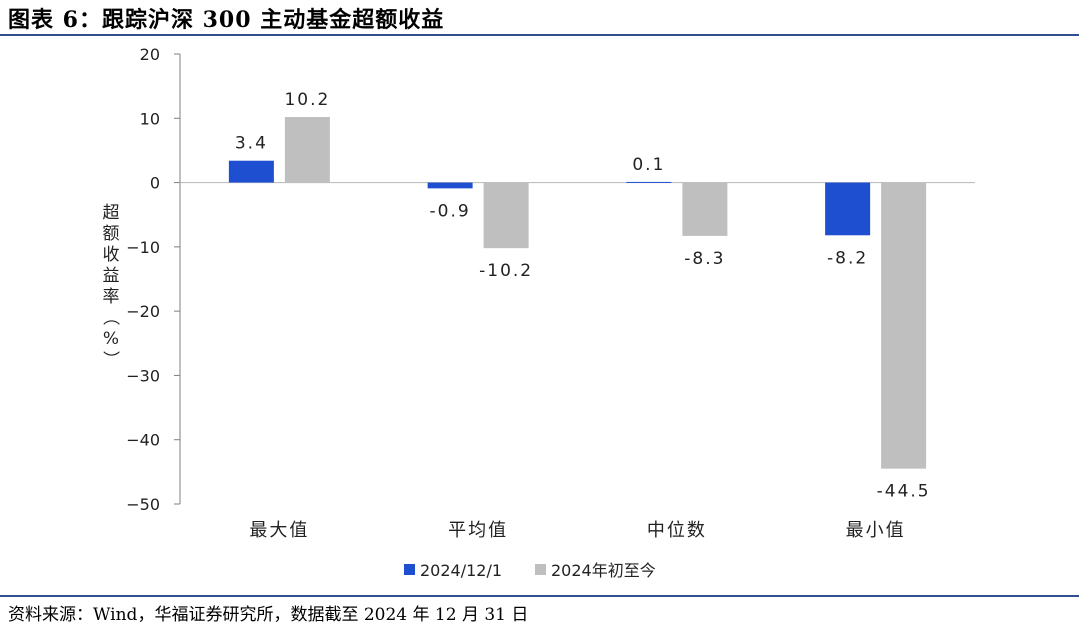 The height and width of the screenshot is (636, 1079). Describe the element at coordinates (847, 258) in the screenshot. I see `data-label: -8.2` at that location.